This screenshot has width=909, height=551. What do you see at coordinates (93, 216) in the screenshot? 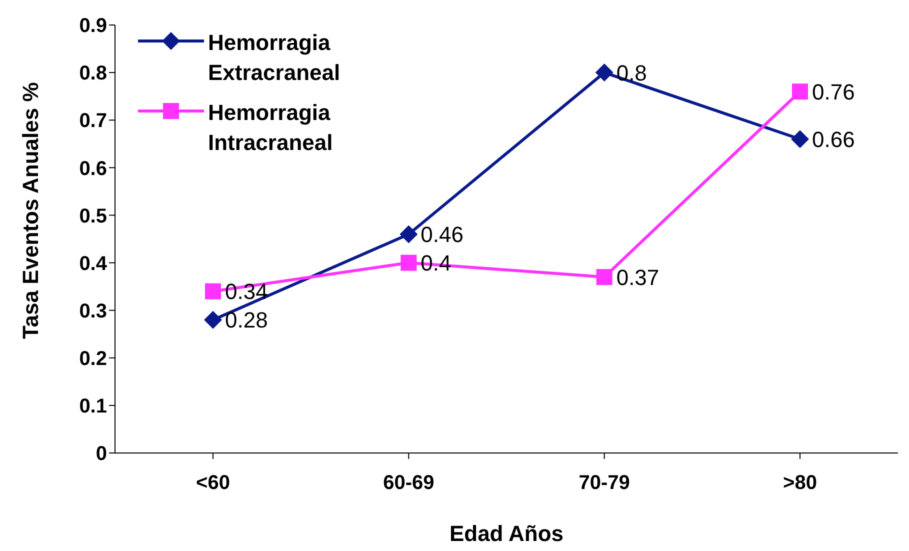
I see `y-tick-label: 0.5` at bounding box center [93, 216].